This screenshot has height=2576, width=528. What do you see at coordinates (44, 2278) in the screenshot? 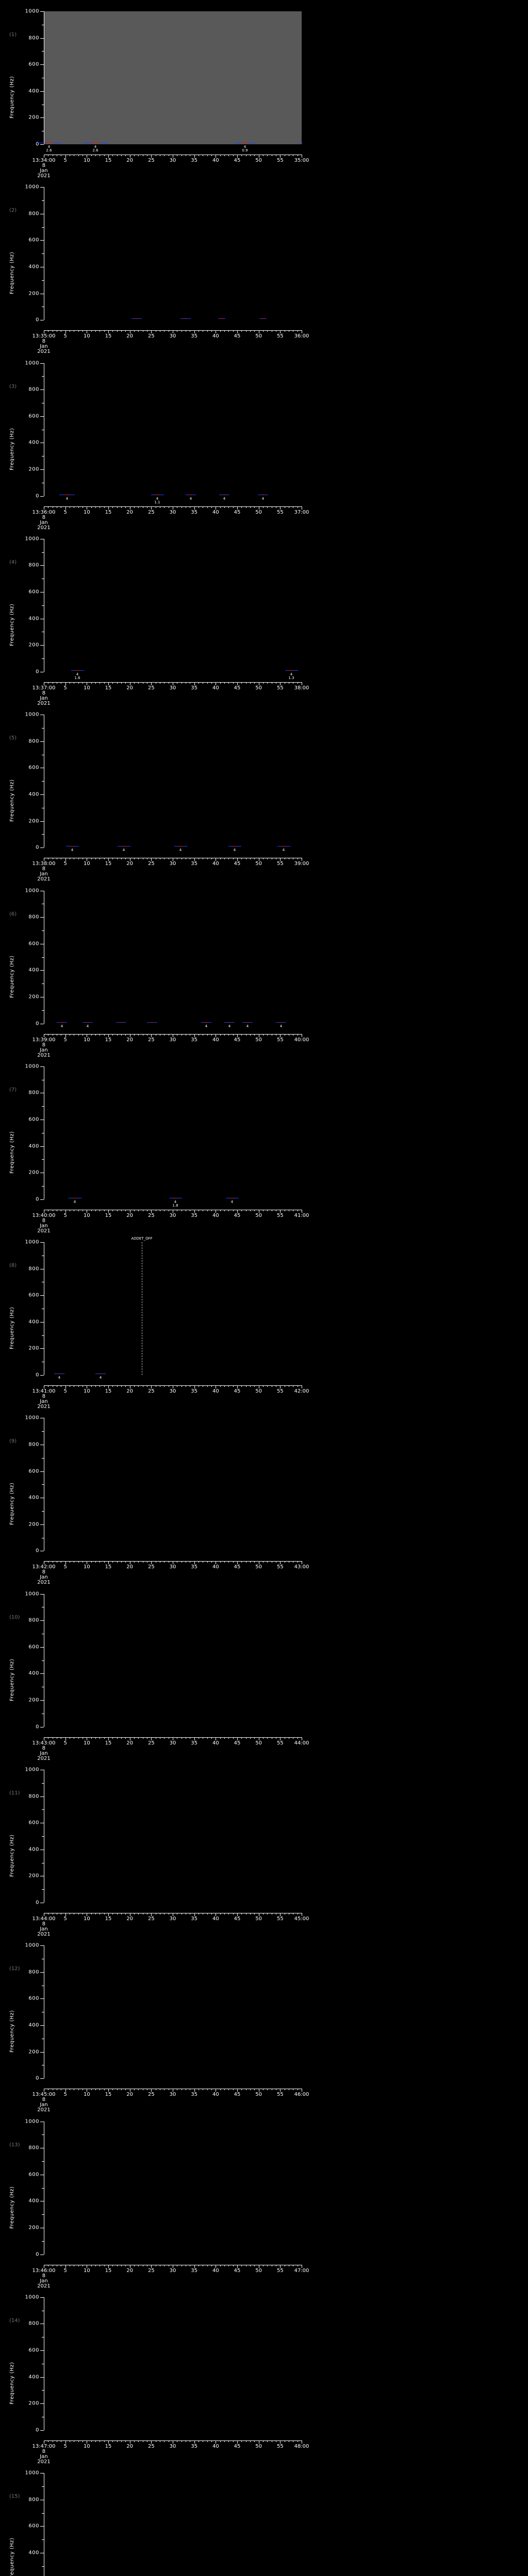
I see `x-axis-start-label: 13:46:00 8 Jan 2021` at bounding box center [44, 2278].